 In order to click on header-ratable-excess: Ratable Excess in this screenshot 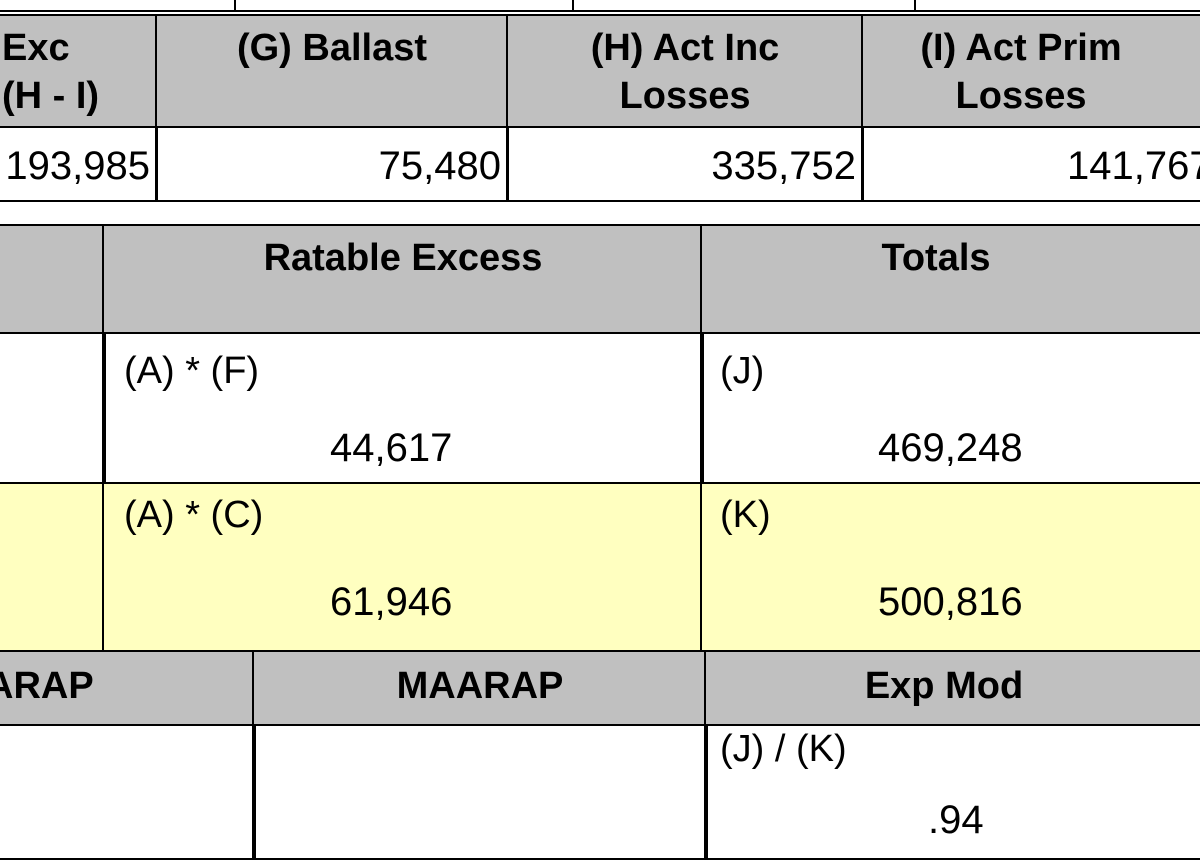, I will do `click(403, 279)`.